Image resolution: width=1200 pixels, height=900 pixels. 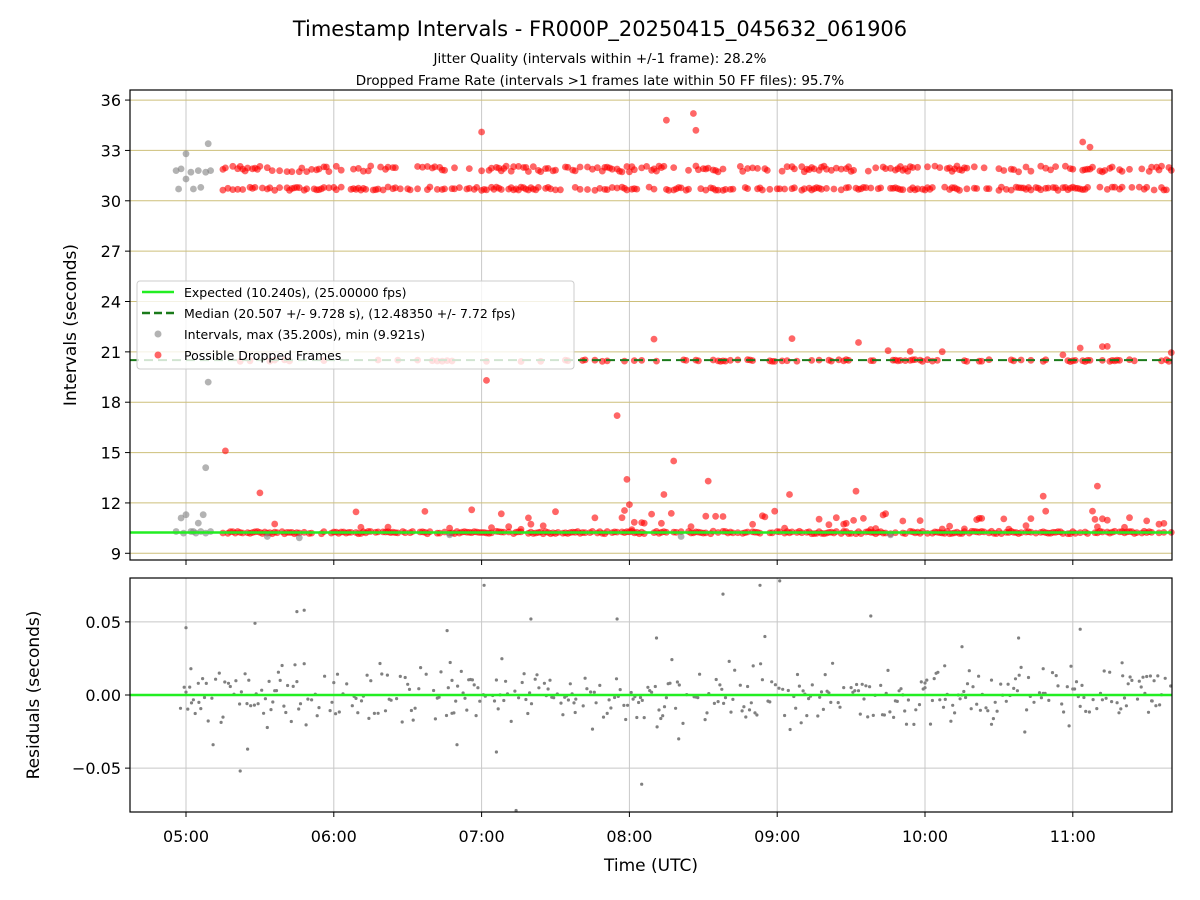 What do you see at coordinates (482, 836) in the screenshot?
I see `x-tick-label: 07:00` at bounding box center [482, 836].